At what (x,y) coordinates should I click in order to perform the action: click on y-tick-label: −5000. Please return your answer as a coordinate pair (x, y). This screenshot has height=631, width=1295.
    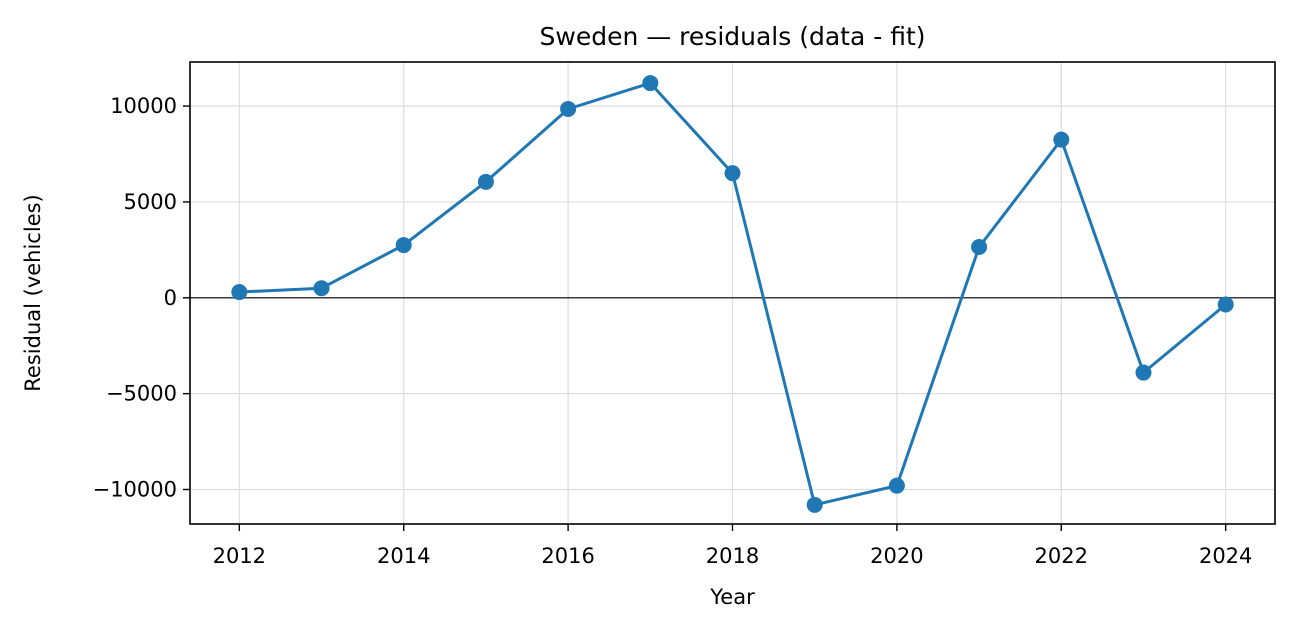
    Looking at the image, I should click on (141, 394).